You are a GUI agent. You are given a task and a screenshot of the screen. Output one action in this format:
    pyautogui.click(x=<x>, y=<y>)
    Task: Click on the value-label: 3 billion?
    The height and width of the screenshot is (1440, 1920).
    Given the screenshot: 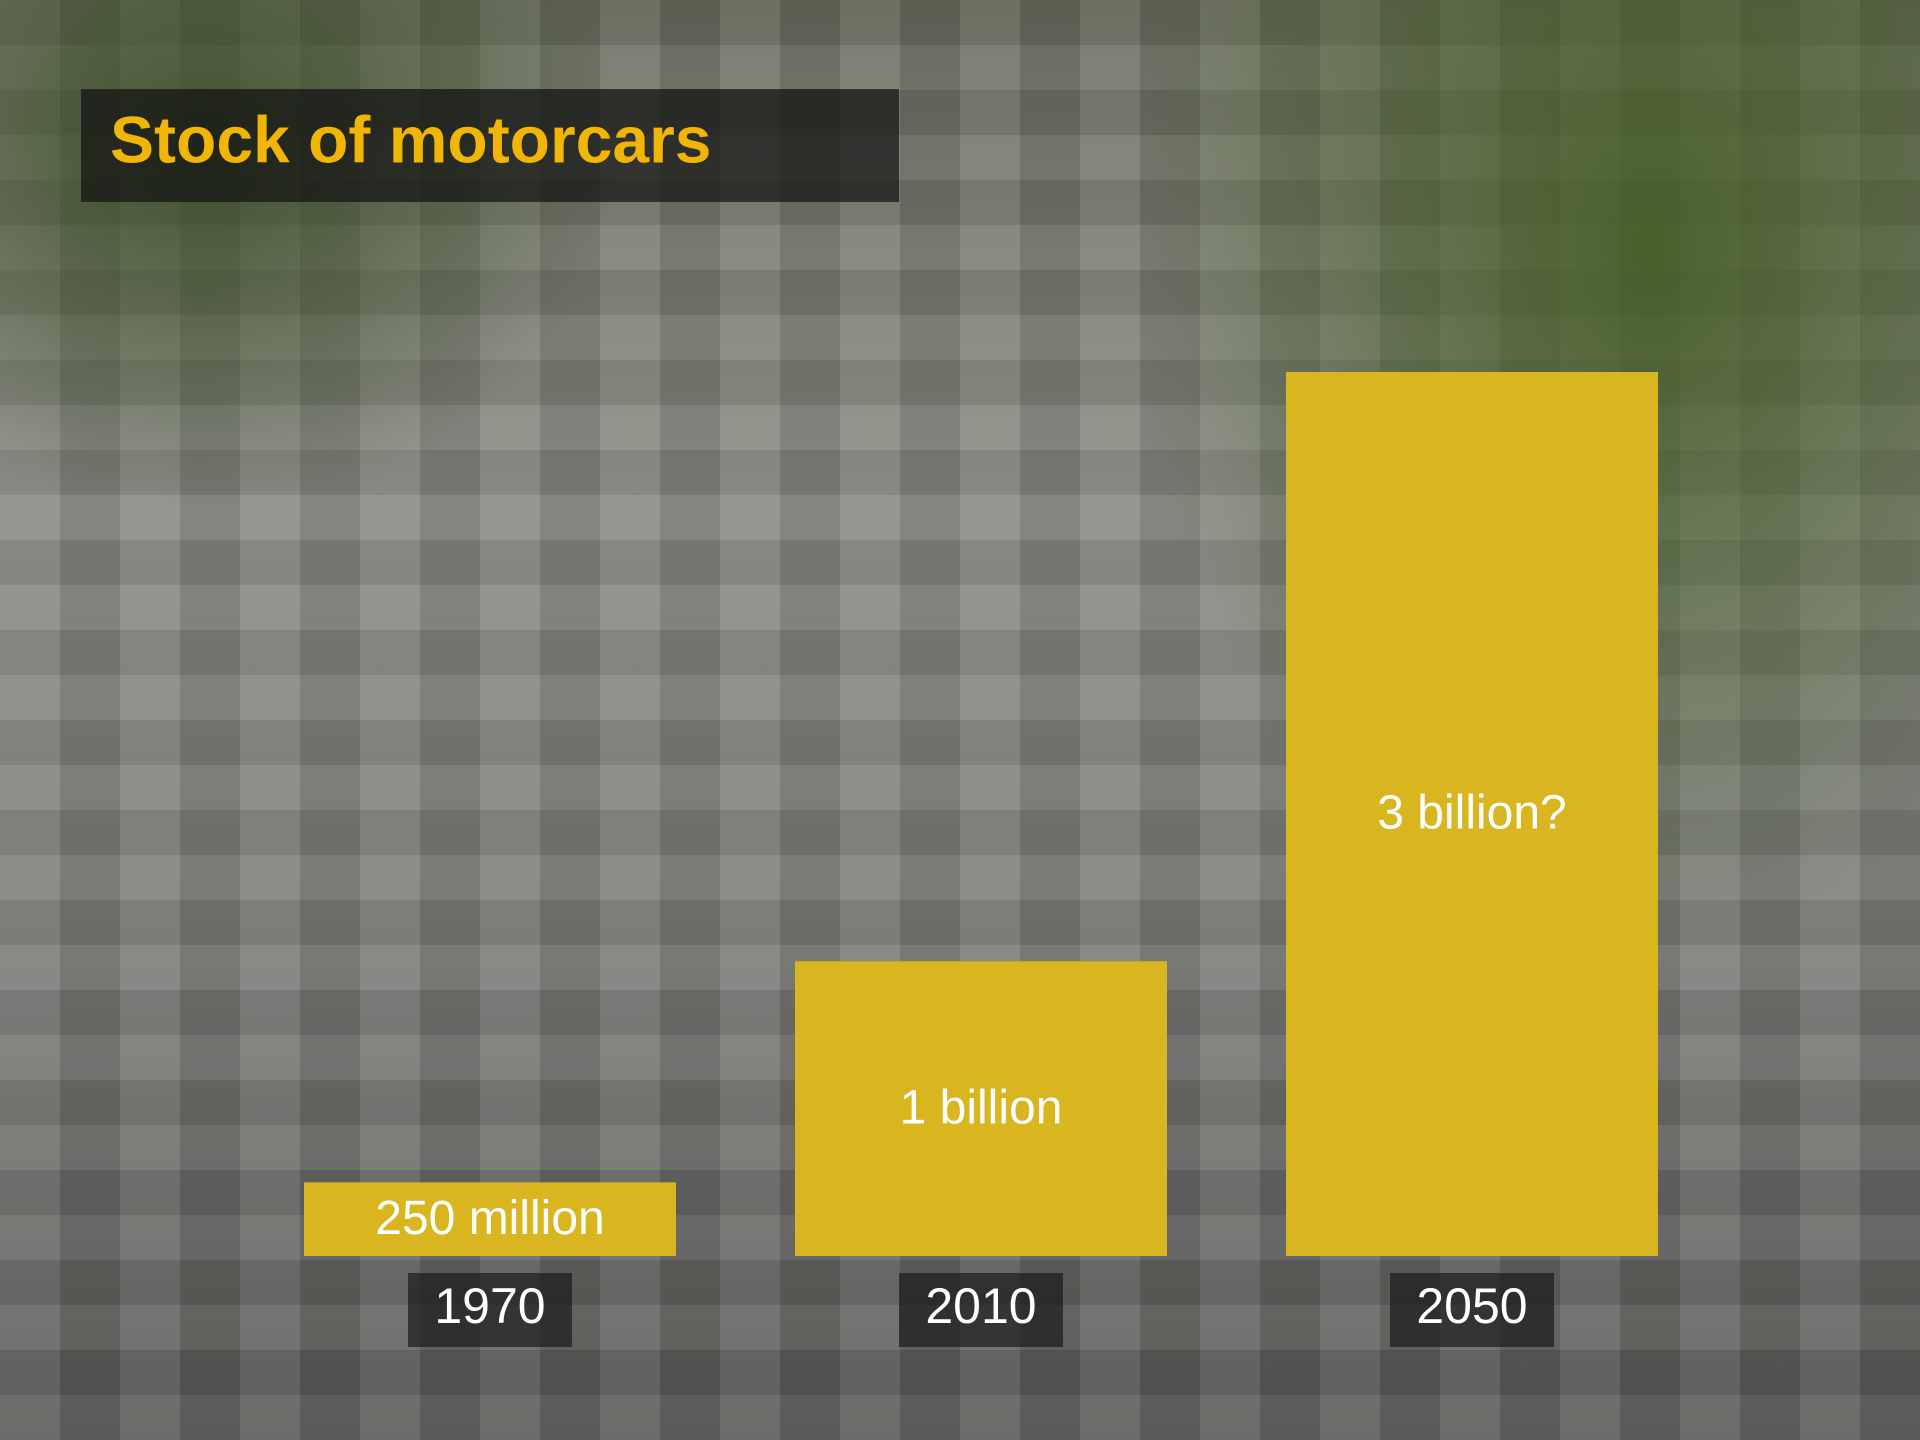 What is the action you would take?
    pyautogui.click(x=1471, y=813)
    